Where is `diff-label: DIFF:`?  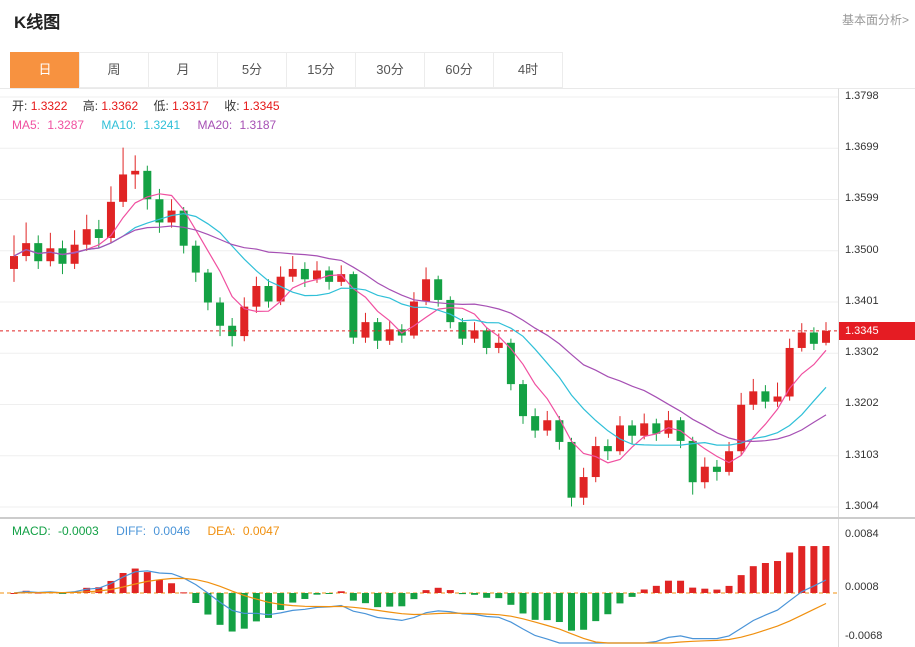
diff-label: DIFF: is located at coordinates (131, 531).